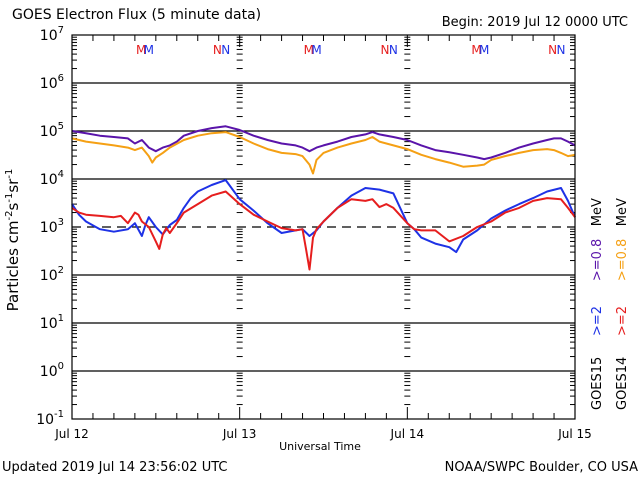  Describe the element at coordinates (622, 320) in the screenshot. I see `legend-goes14-ge2: >=2` at that location.